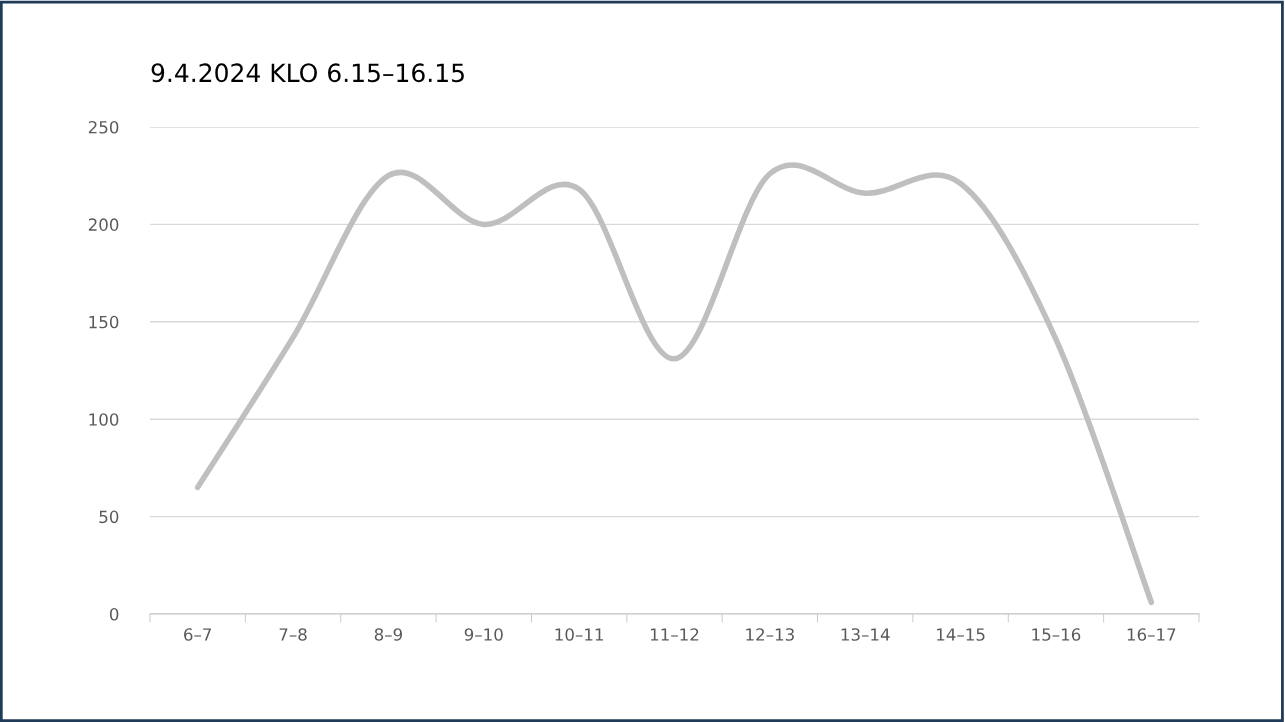 This screenshot has width=1285, height=722. What do you see at coordinates (109, 517) in the screenshot?
I see `y-tick-label: 50` at bounding box center [109, 517].